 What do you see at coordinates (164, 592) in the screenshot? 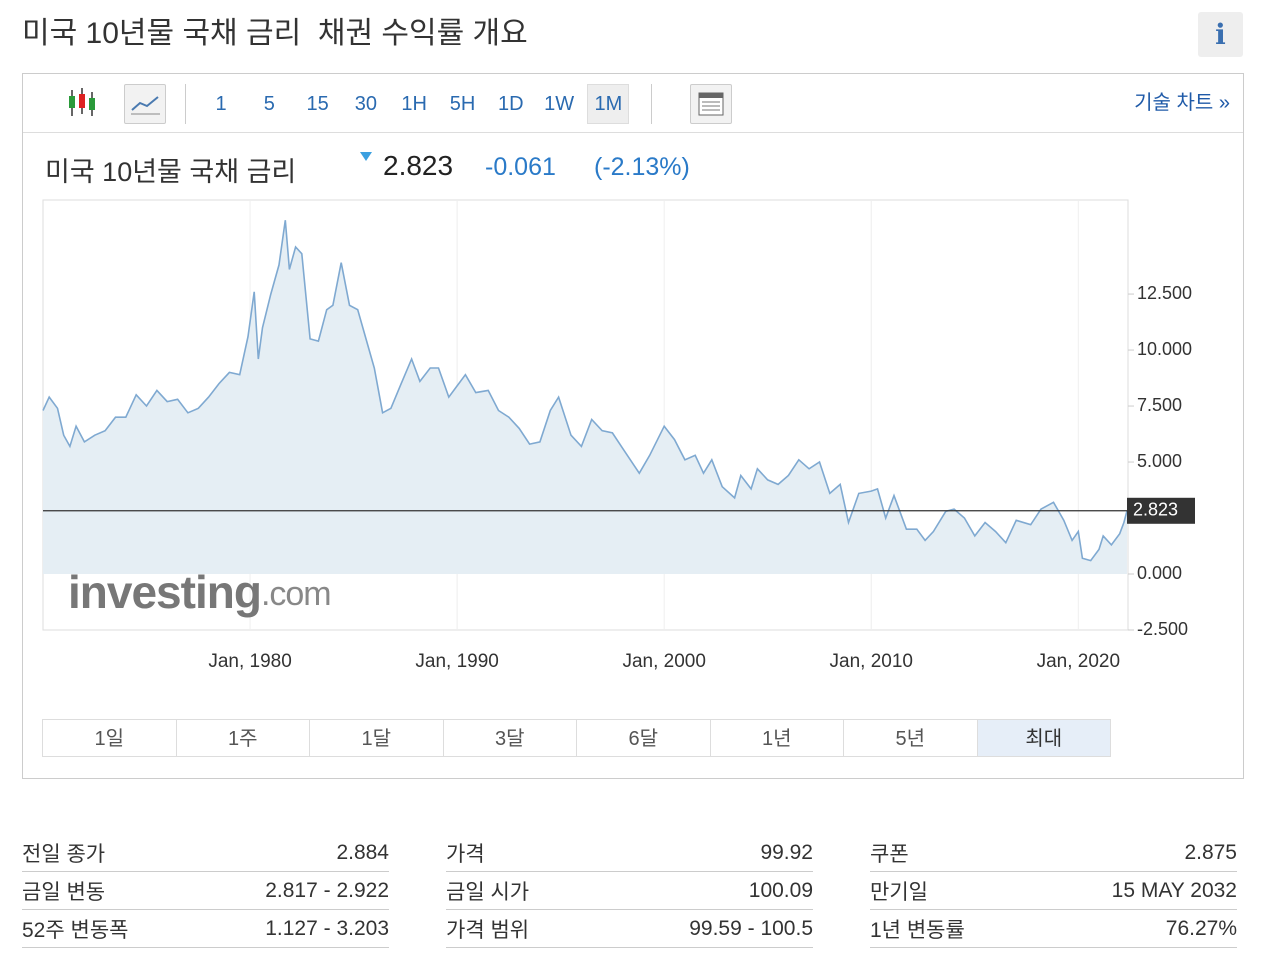
I see `watermark-brand: investing` at bounding box center [164, 592].